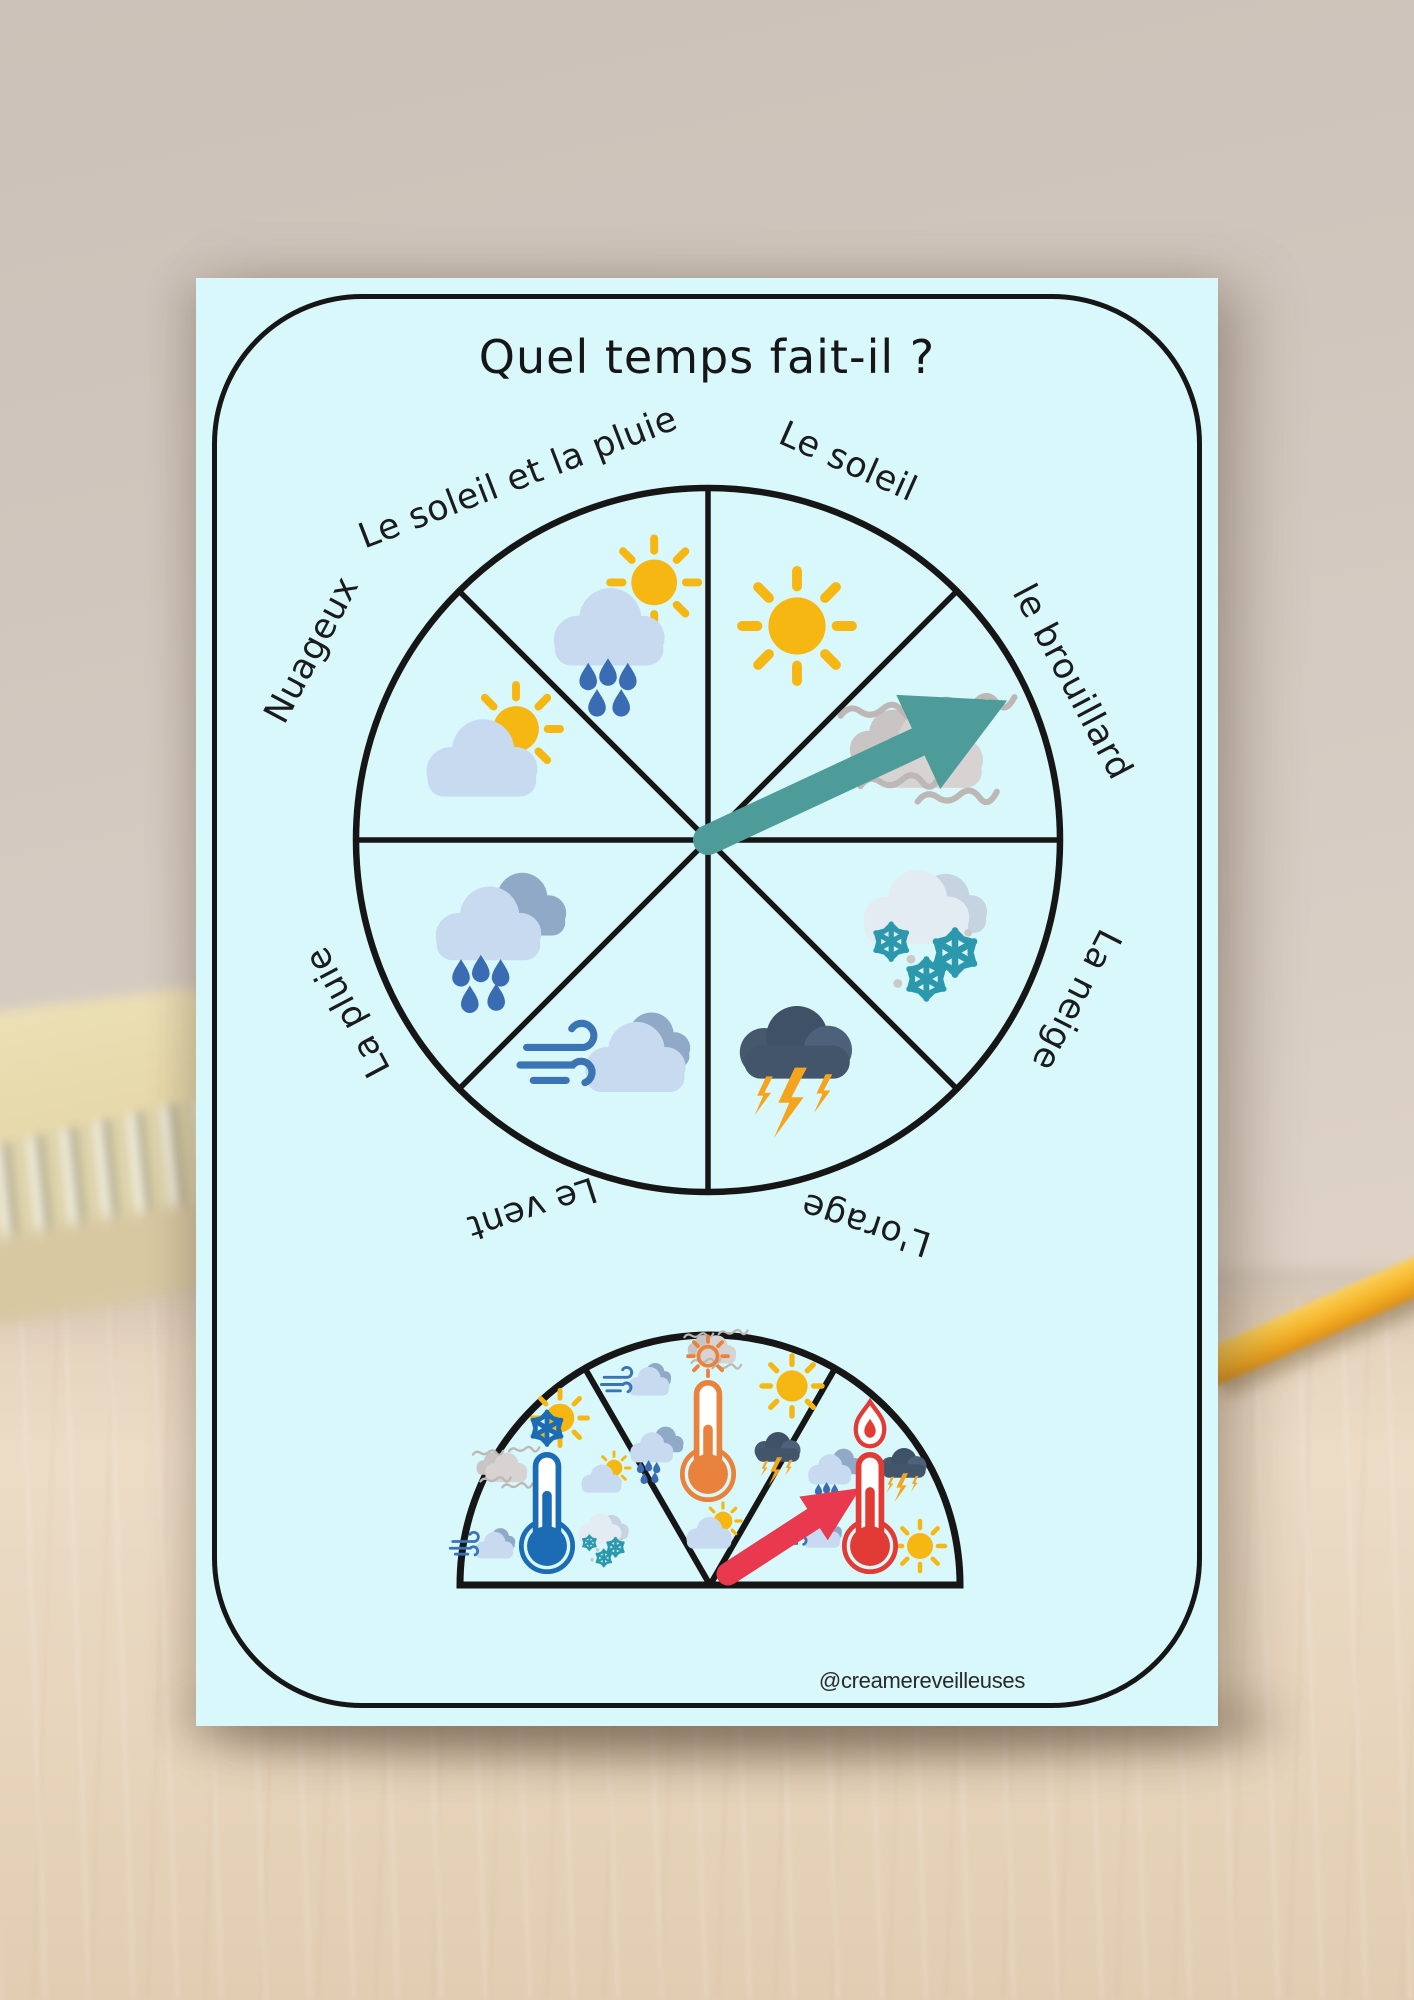  I want to click on mini-rain-icon, so click(656, 1455).